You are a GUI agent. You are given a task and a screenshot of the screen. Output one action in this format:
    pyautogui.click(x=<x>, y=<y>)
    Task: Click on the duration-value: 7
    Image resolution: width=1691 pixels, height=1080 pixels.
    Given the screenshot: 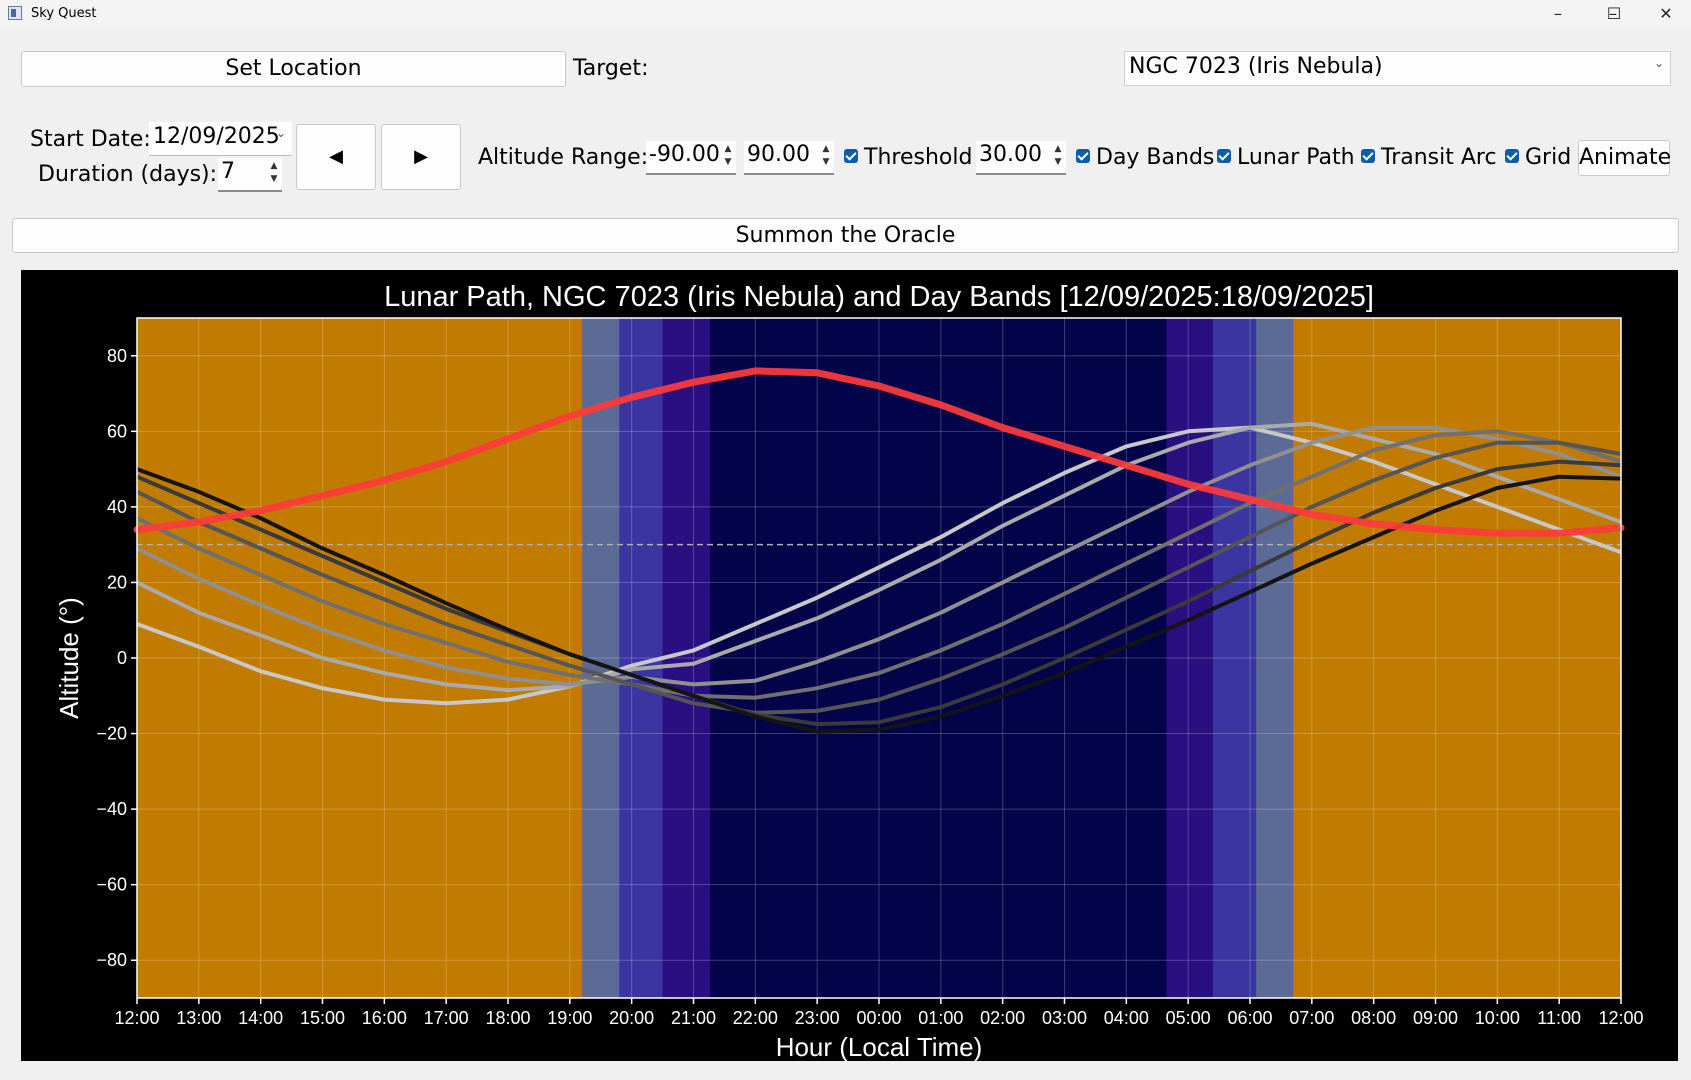 What is the action you would take?
    pyautogui.click(x=228, y=171)
    